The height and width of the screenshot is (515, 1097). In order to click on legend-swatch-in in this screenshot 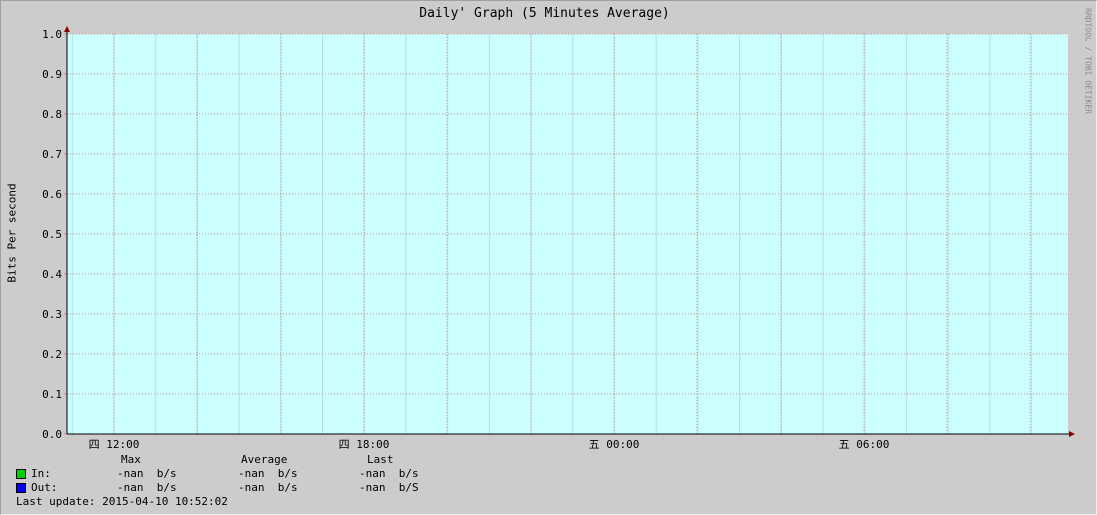, I will do `click(21, 474)`.